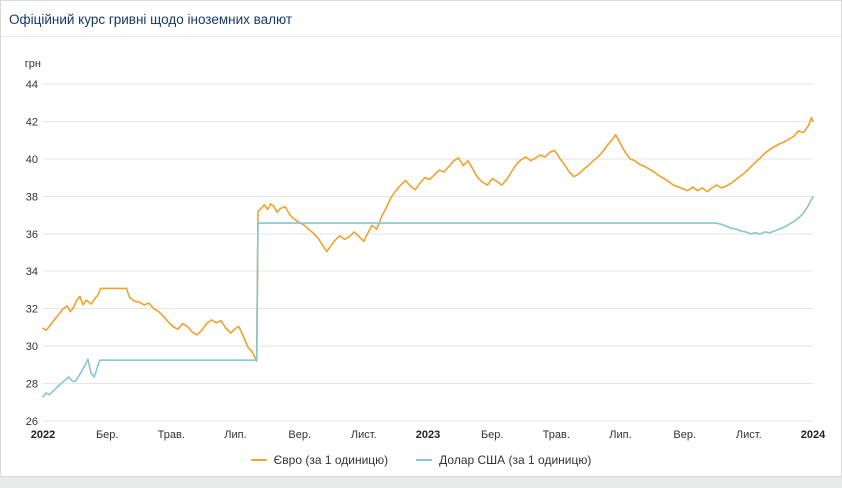  What do you see at coordinates (258, 460) in the screenshot?
I see `euro-line-marker` at bounding box center [258, 460].